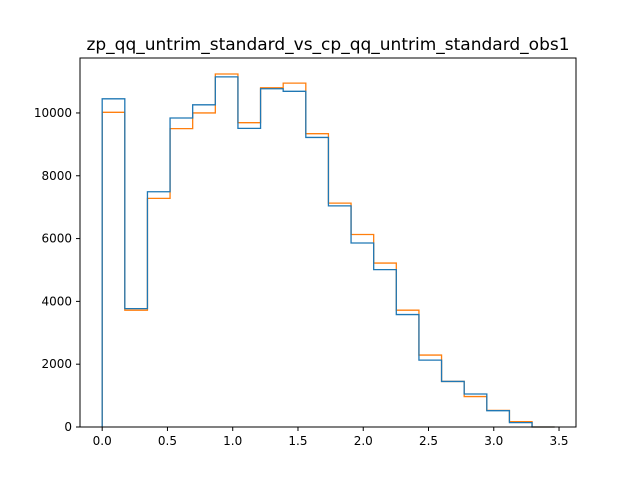  Describe the element at coordinates (56, 239) in the screenshot. I see `y-tick-label: 6000` at that location.